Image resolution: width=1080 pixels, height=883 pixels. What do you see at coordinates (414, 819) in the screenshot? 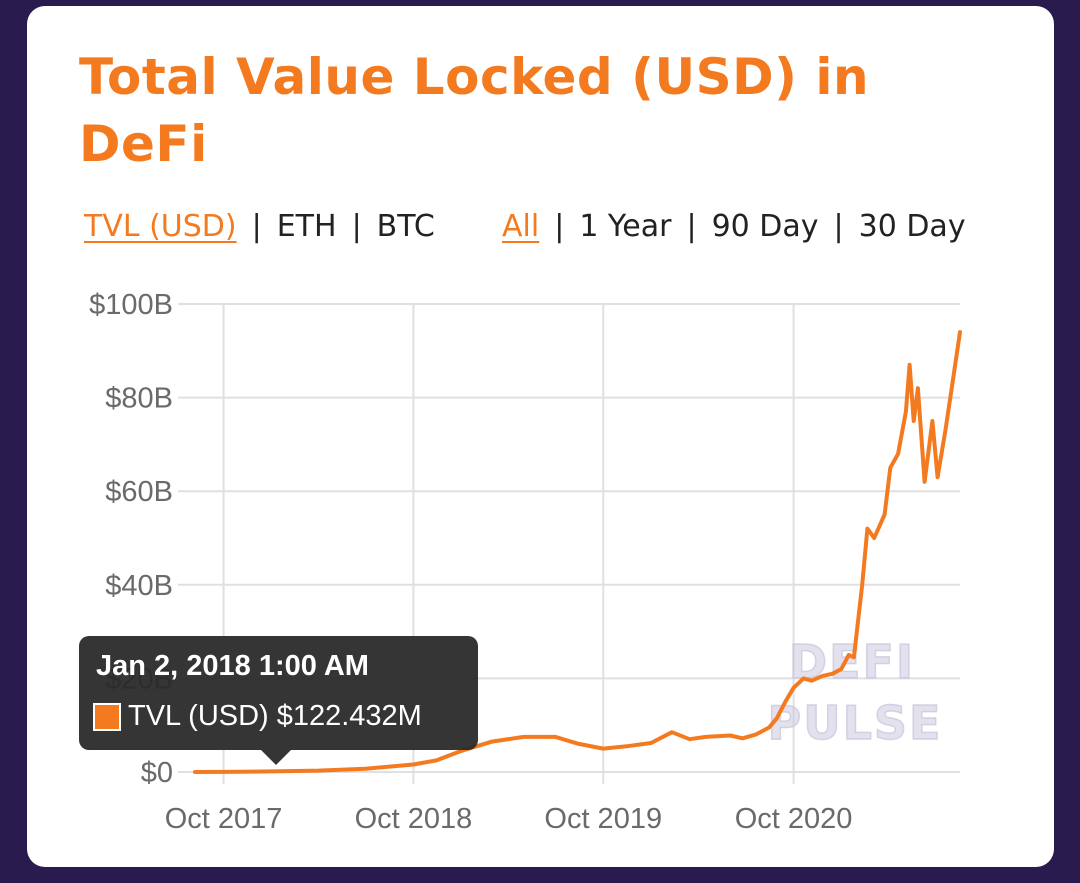
I see `x-tick-label: Oct 2018` at bounding box center [414, 819].